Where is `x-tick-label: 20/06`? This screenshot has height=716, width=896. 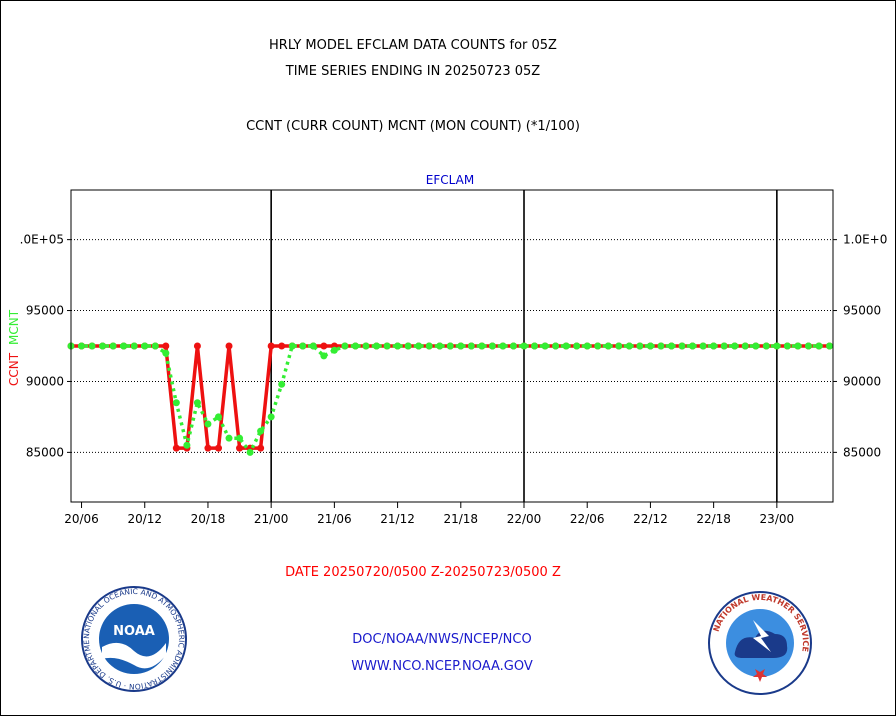
x-tick-label: 20/06 is located at coordinates (81, 519).